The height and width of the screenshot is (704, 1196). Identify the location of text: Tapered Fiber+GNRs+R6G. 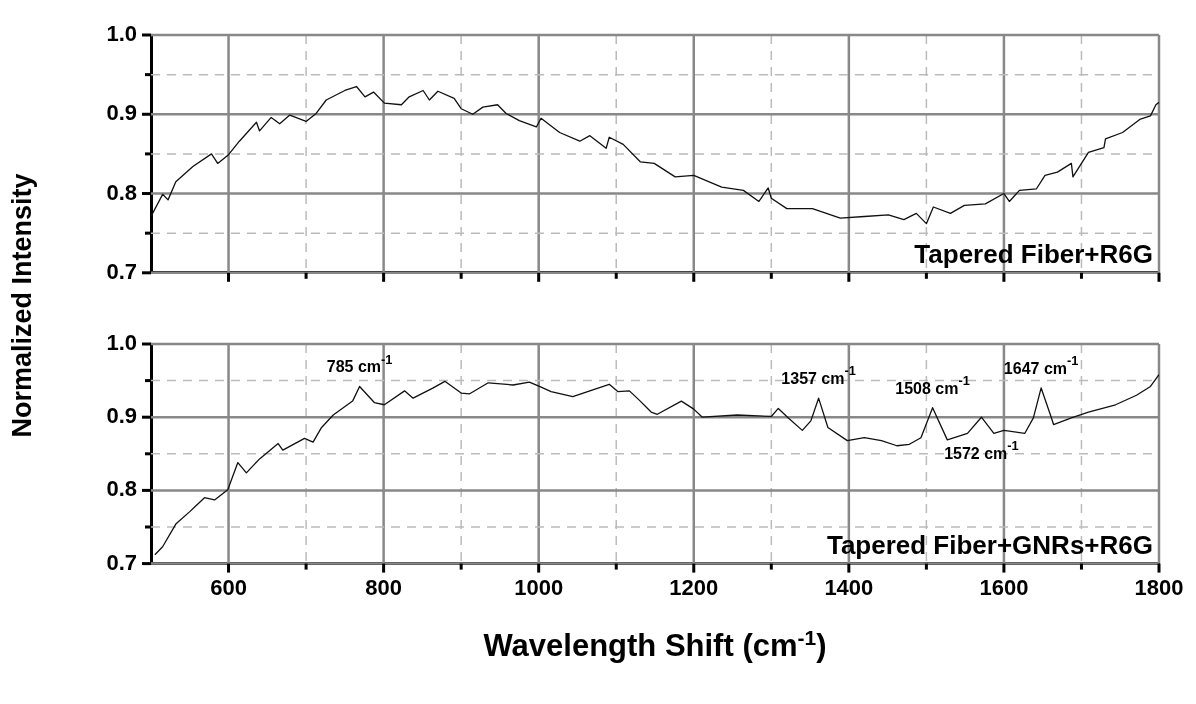
(990, 544).